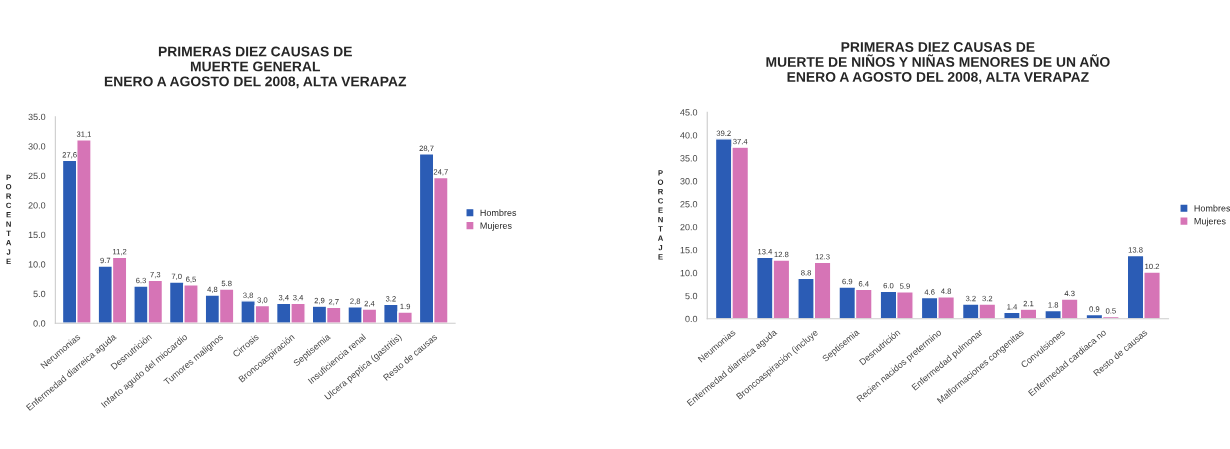 Image resolution: width=1230 pixels, height=449 pixels. Describe the element at coordinates (255, 67) in the screenshot. I see `chart-title: PRIMERAS DIEZ CAUSAS DE MUERTE GENERAL ENERO A AGOSTO DEL 2008, ALTA VERAPAZ` at that location.